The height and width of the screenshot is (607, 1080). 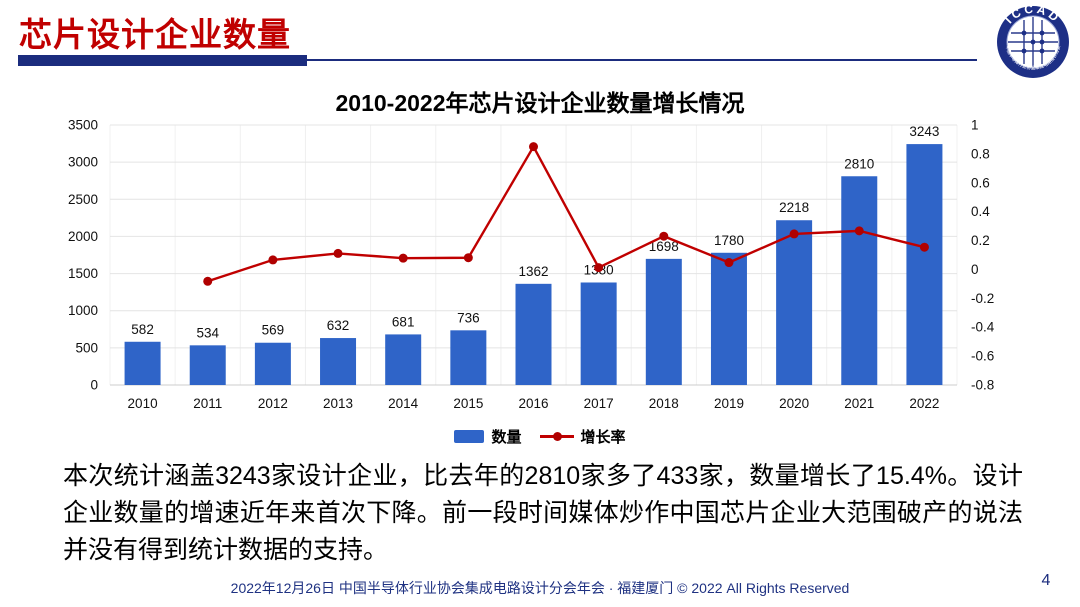 What do you see at coordinates (86, 347) in the screenshot?
I see `left-axis-tick: 500` at bounding box center [86, 347].